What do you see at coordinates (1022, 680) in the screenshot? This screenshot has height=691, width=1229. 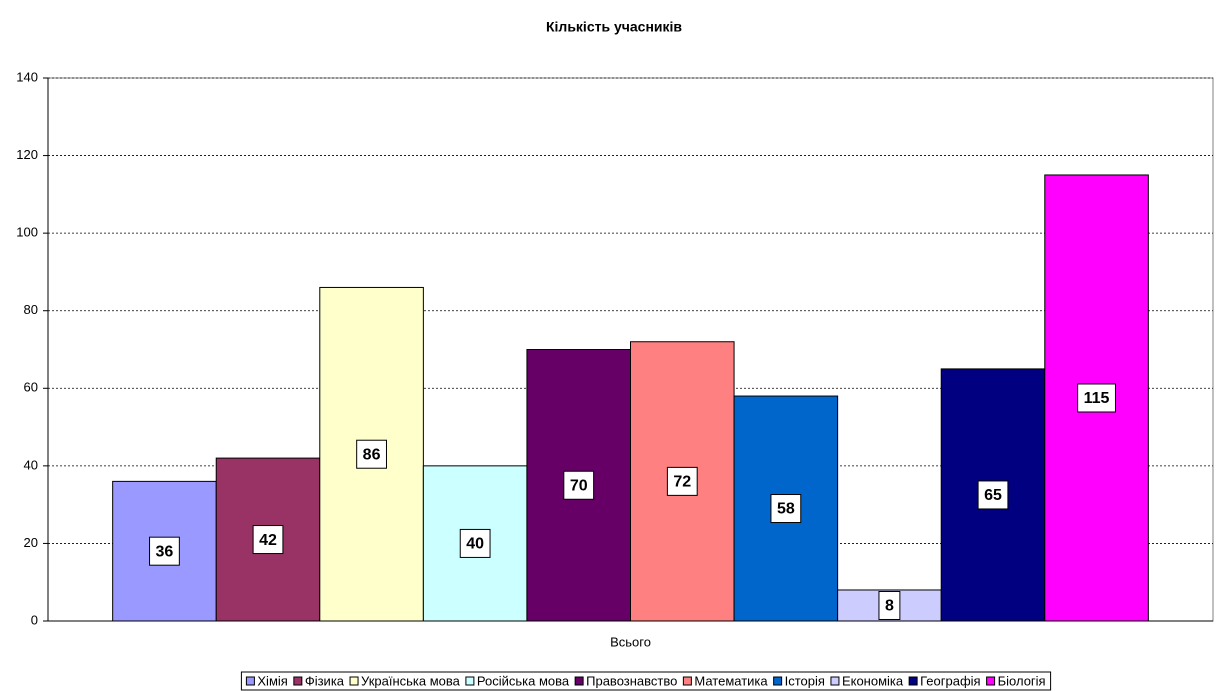 I see `legend-label: Біологія` at bounding box center [1022, 680].